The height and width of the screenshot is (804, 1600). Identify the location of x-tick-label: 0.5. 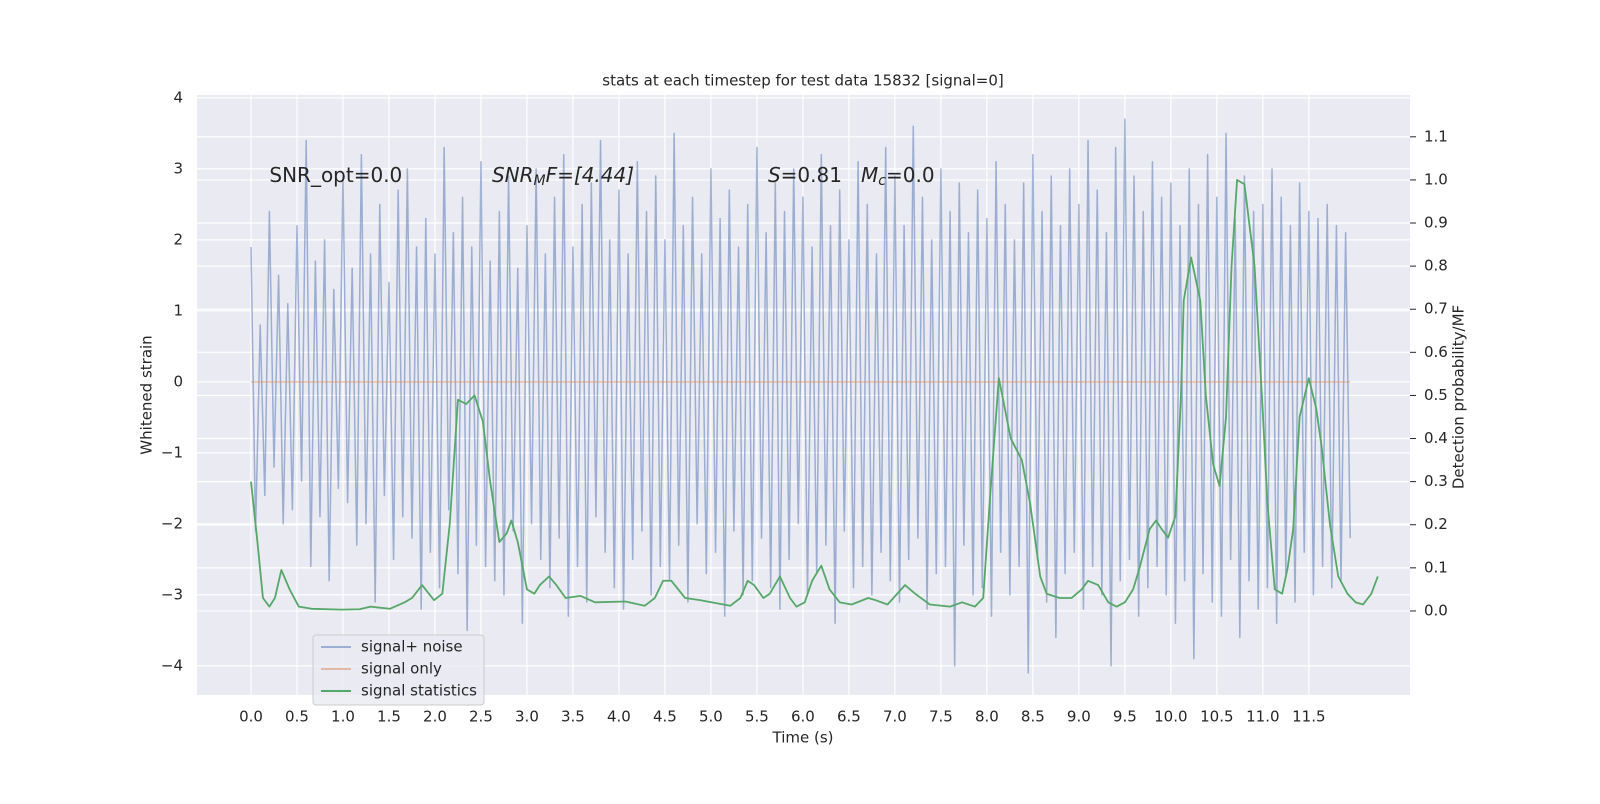
(297, 717).